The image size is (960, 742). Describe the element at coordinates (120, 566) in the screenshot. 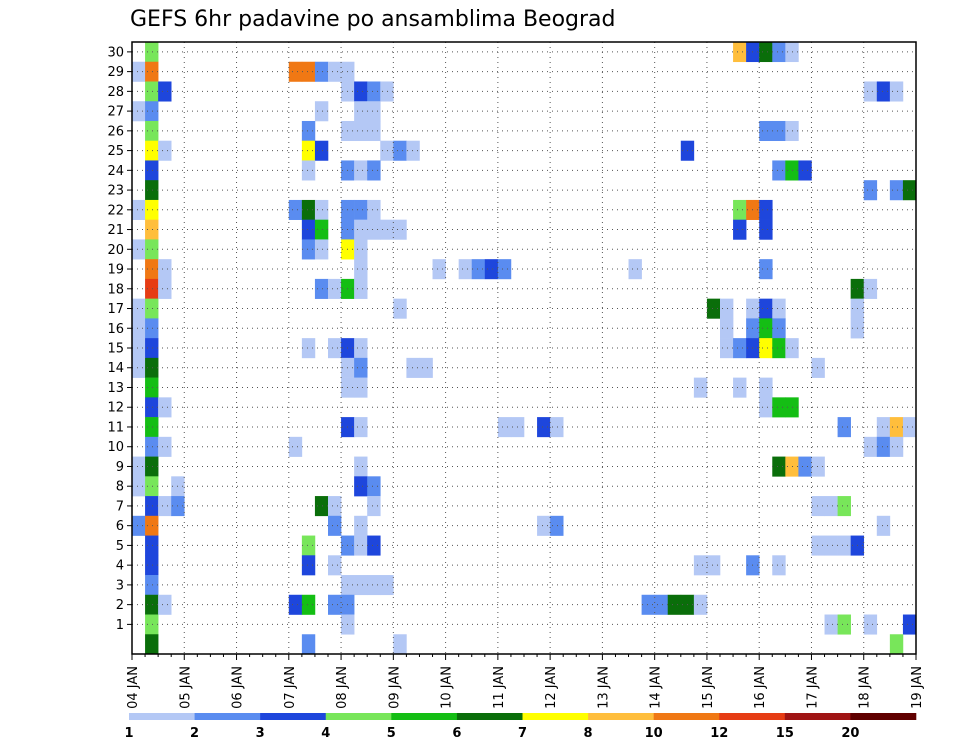

I see `y-tick-label: 4` at that location.